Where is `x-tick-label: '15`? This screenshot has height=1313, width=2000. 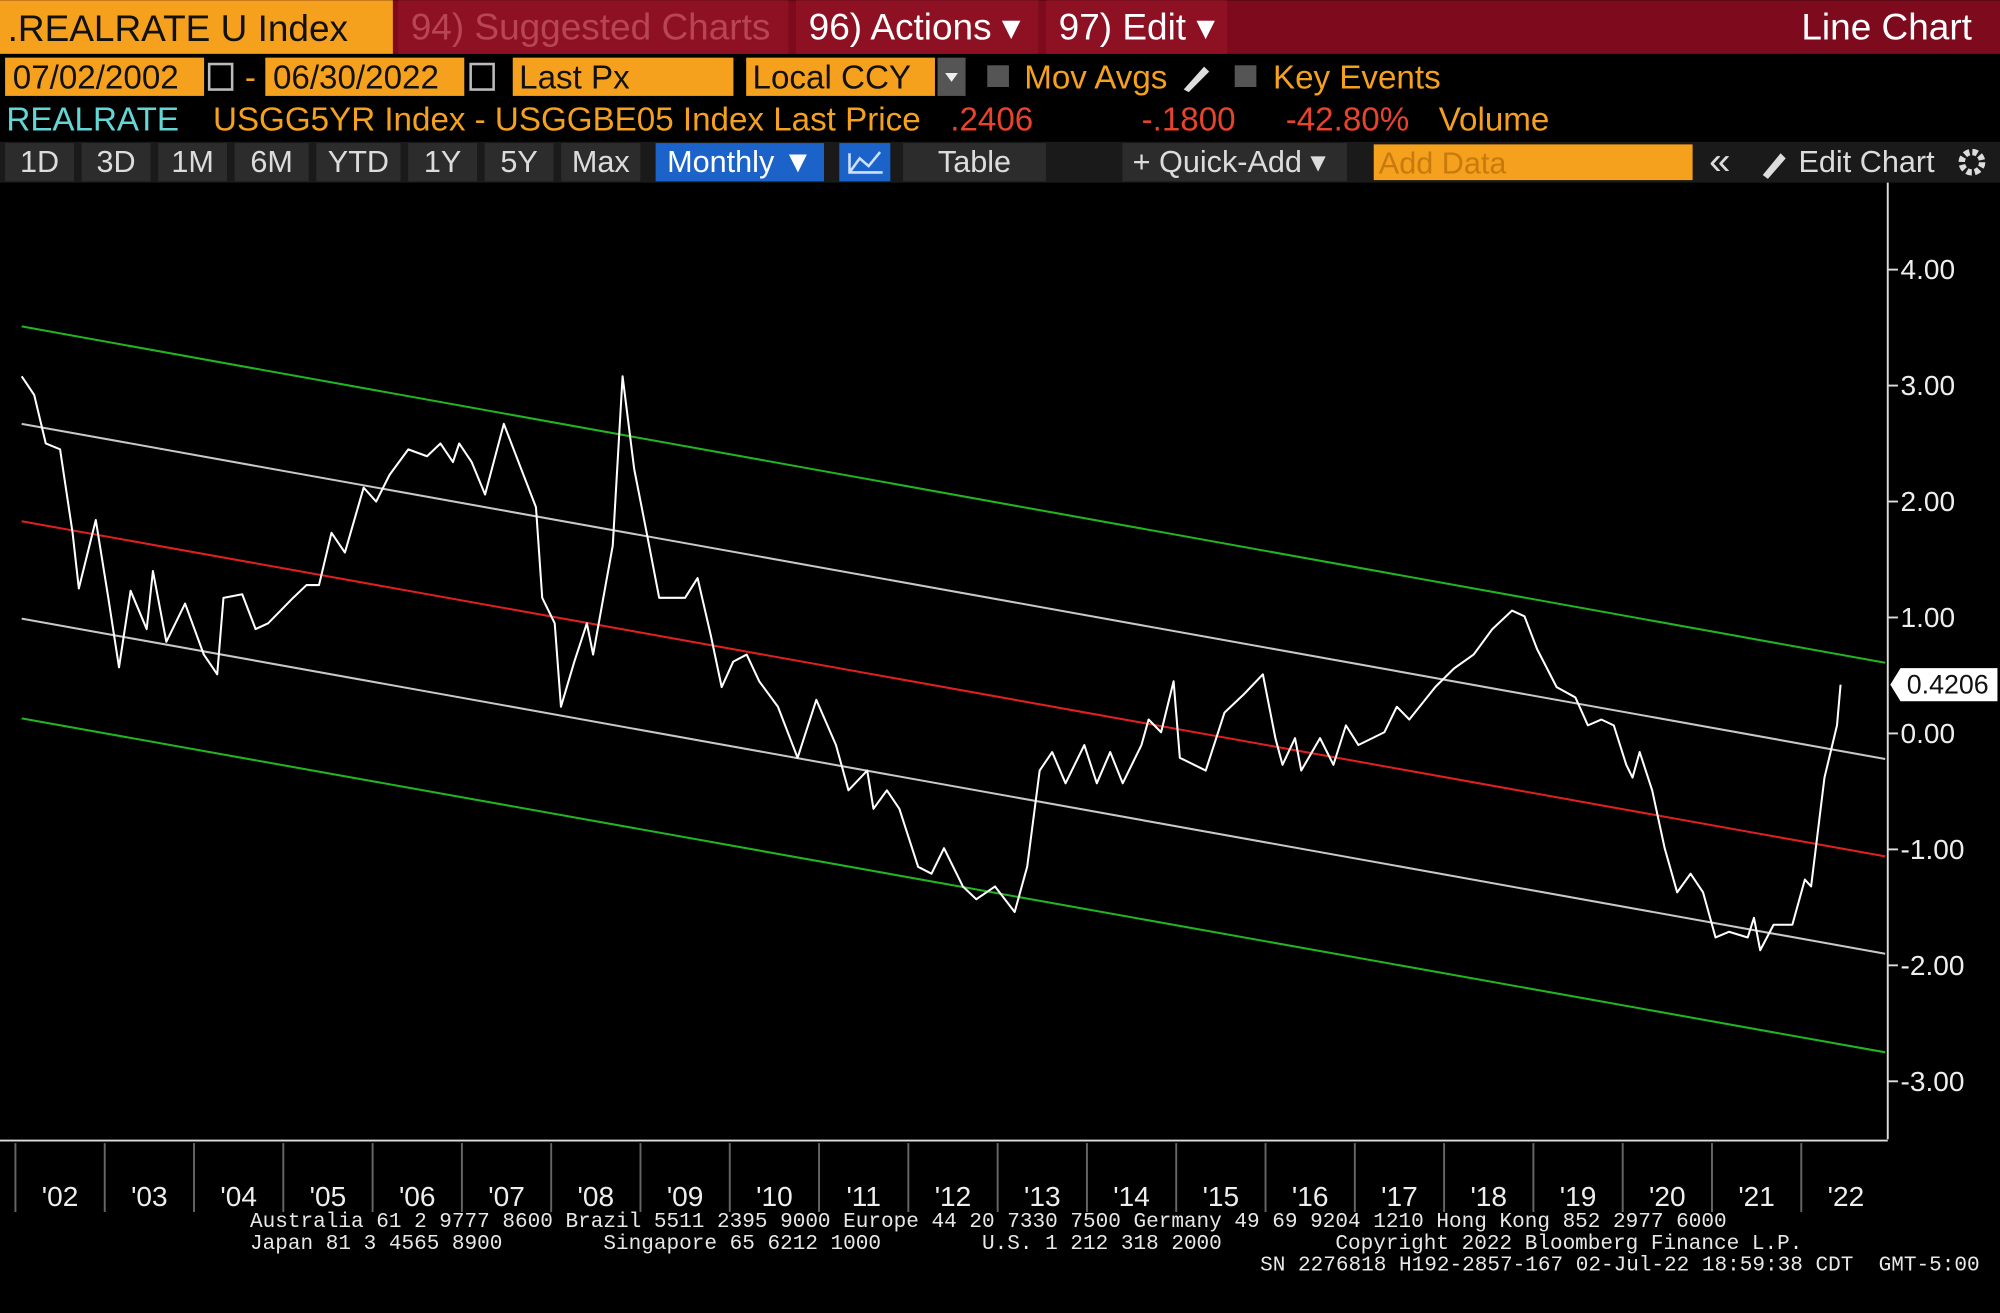
x-tick-label: '15 is located at coordinates (1221, 1196).